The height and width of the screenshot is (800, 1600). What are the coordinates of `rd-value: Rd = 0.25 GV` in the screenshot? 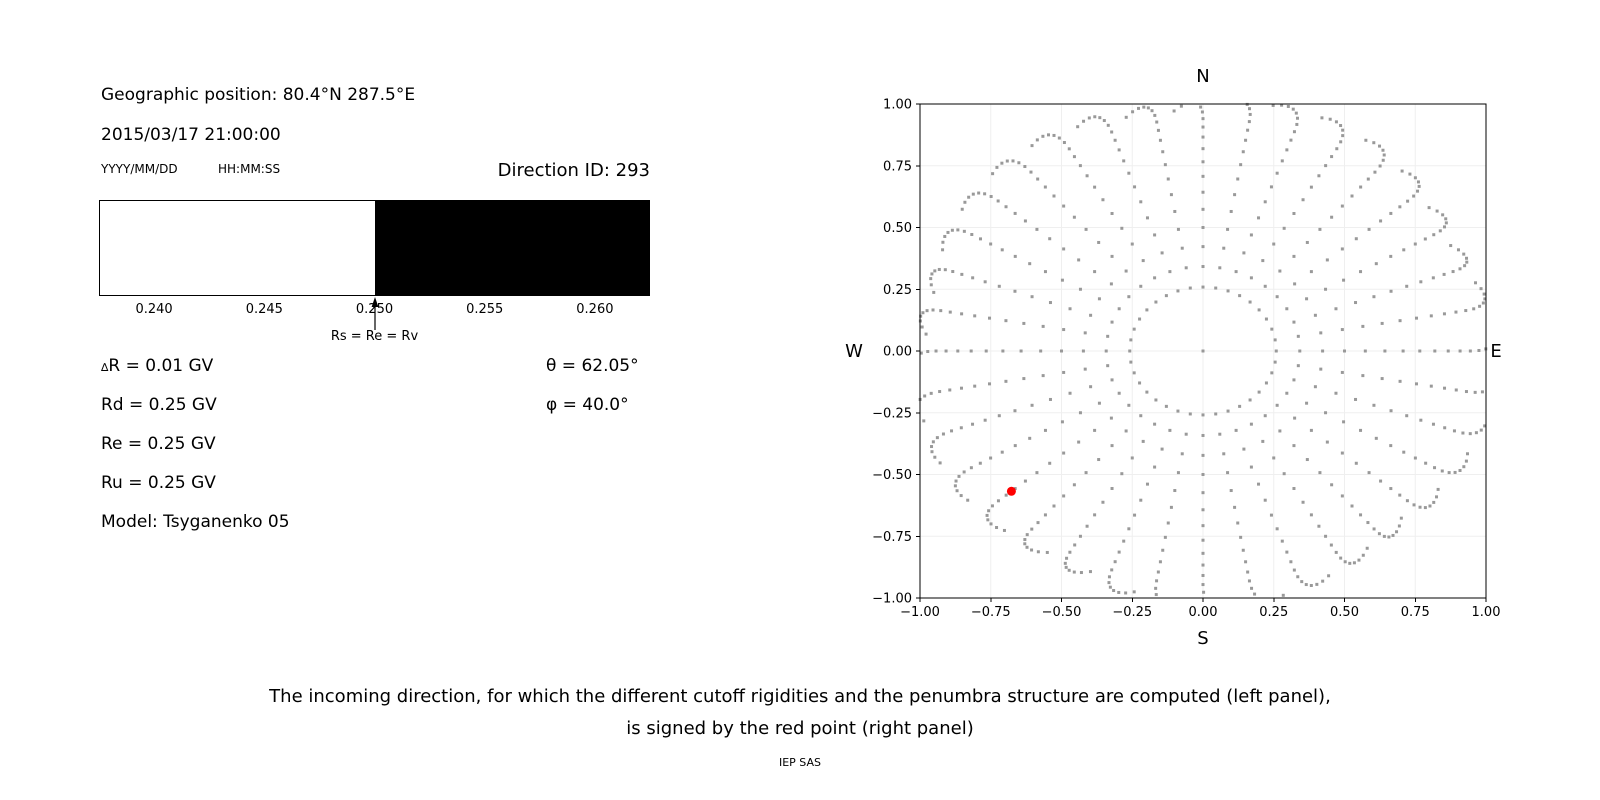 It's located at (159, 405).